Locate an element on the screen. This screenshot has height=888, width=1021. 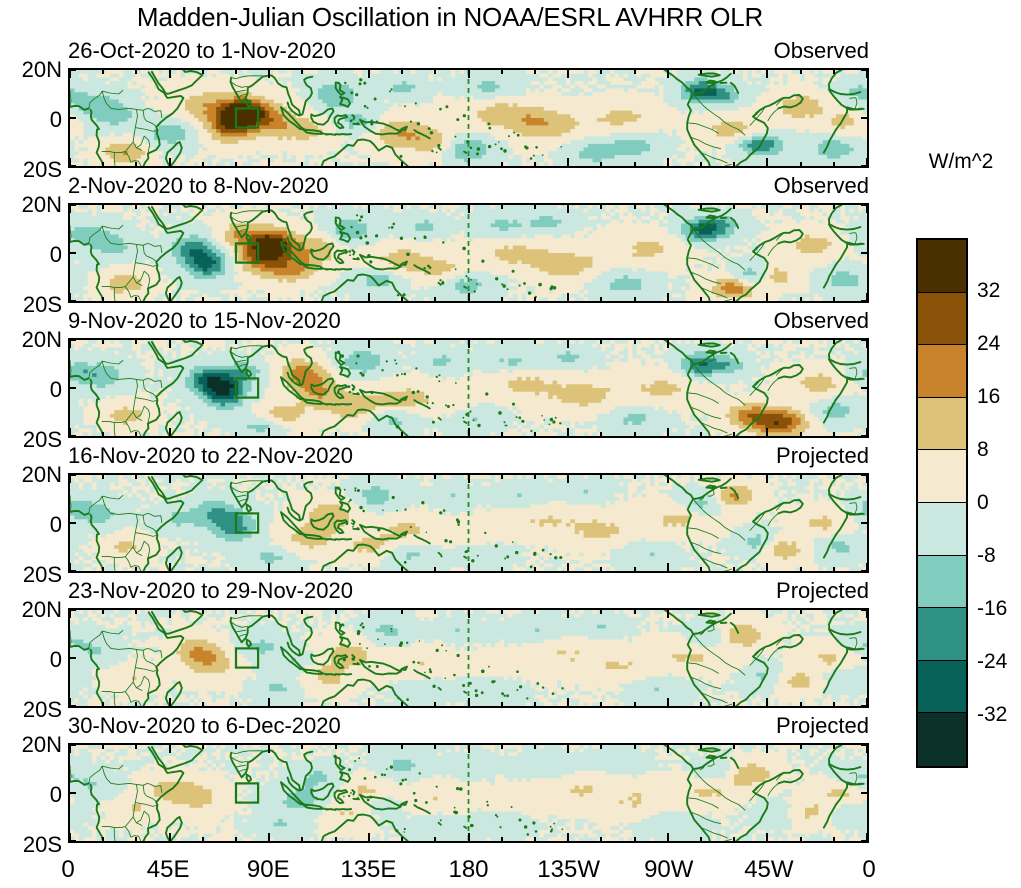
panel-date-range: 2-Nov-2020 to 8-Nov-2020 is located at coordinates (198, 185).